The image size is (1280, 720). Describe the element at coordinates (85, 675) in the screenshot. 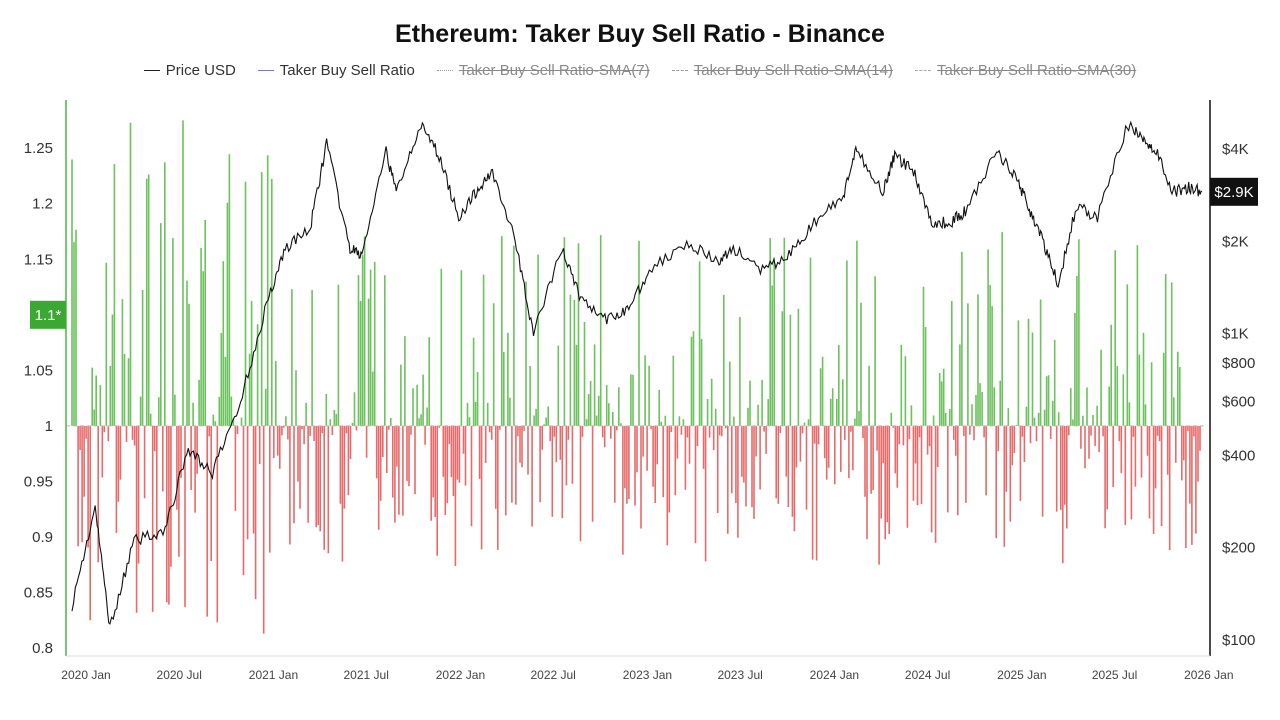

I see `x-tick-label: 2020 Jan` at that location.